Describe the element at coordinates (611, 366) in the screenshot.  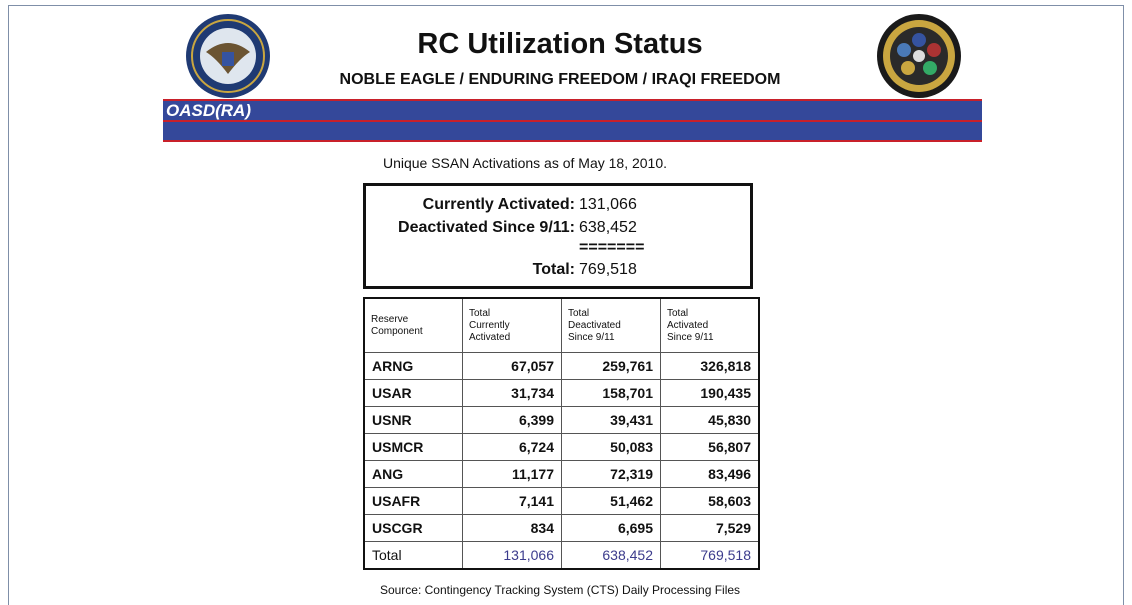
I see `table-cell: 259,761` at that location.